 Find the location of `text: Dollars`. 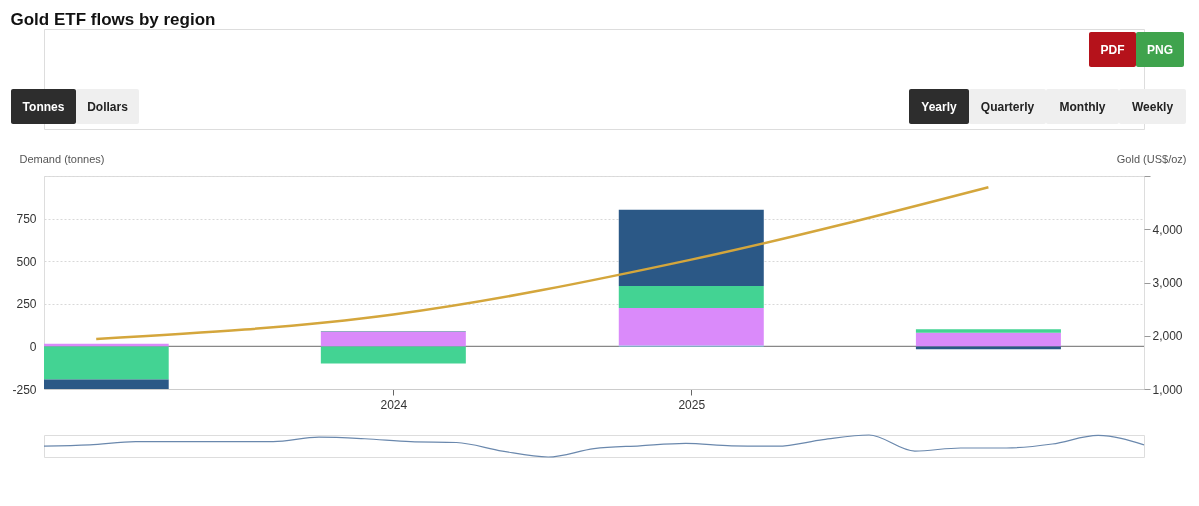

text: Dollars is located at coordinates (108, 106).